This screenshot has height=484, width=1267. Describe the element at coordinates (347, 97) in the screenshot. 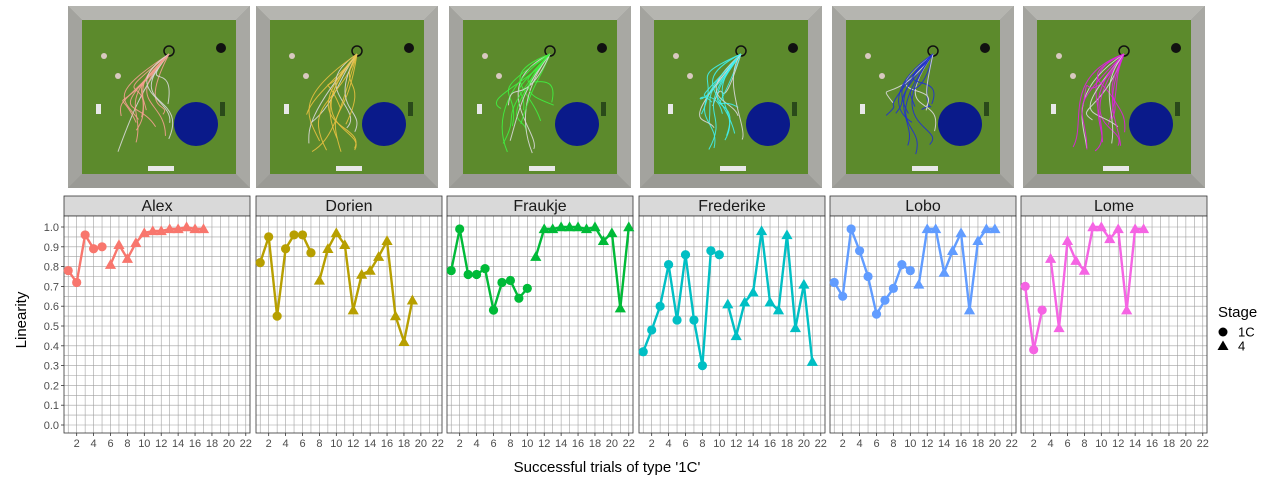

I see `trajectory-image-dorien` at that location.